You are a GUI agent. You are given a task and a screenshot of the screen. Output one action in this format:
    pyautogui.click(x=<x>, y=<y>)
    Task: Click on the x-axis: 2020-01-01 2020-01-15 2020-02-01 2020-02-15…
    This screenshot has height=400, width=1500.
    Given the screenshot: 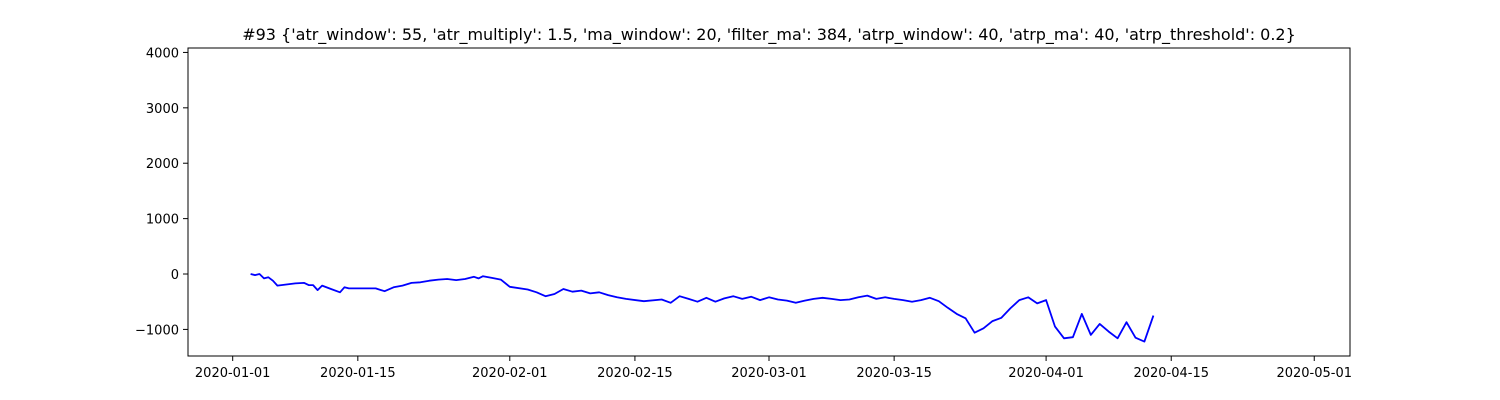 What is the action you would take?
    pyautogui.click(x=773, y=368)
    